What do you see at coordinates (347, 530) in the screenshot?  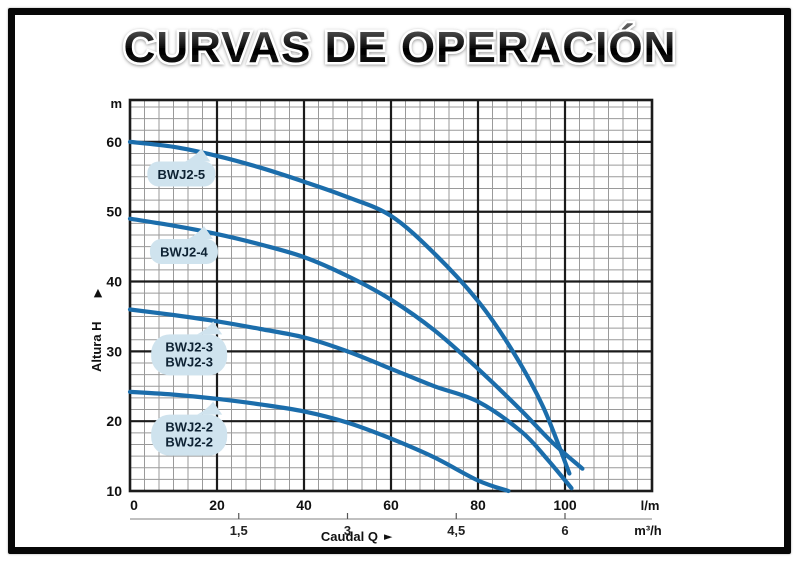 I see `x-secondary-tick-label: 3` at bounding box center [347, 530].